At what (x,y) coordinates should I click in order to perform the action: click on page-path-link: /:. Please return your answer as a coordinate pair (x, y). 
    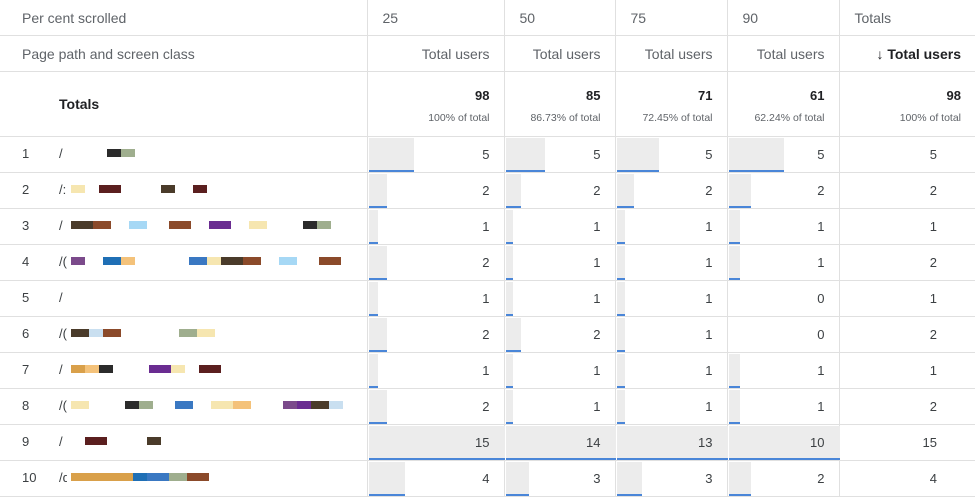
    Looking at the image, I should click on (63, 189).